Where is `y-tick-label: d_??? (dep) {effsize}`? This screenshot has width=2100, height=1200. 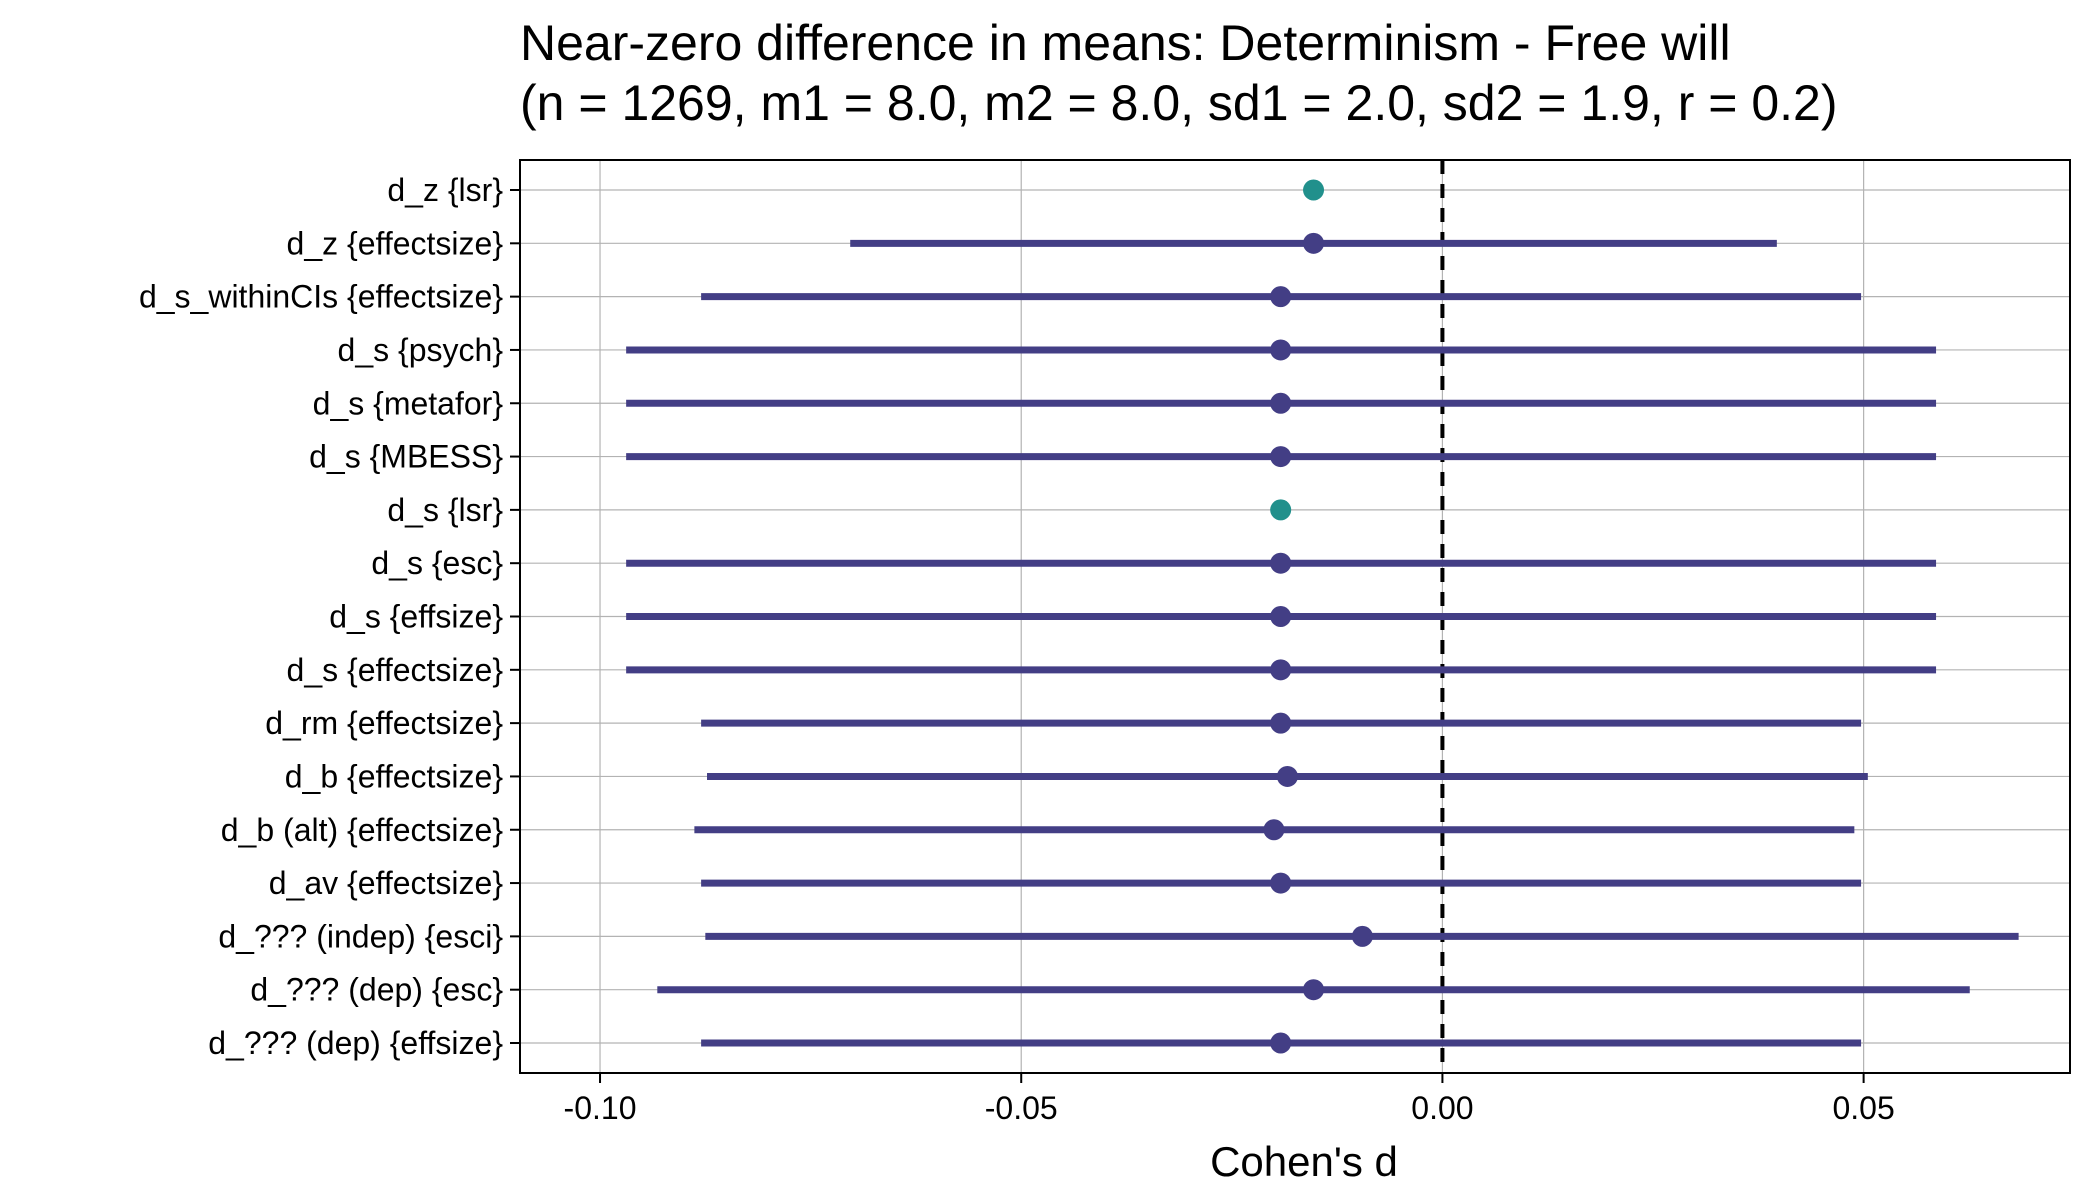 y-tick-label: d_??? (dep) {effsize} is located at coordinates (355, 1043).